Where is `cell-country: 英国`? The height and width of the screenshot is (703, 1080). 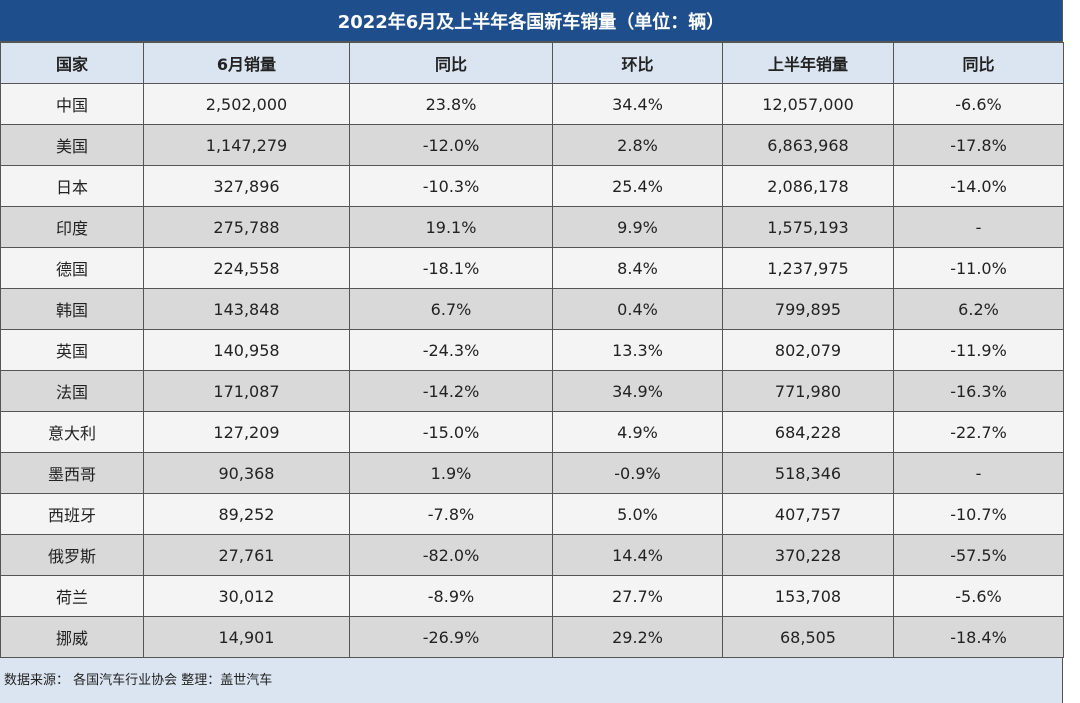
cell-country: 英国 is located at coordinates (72, 350).